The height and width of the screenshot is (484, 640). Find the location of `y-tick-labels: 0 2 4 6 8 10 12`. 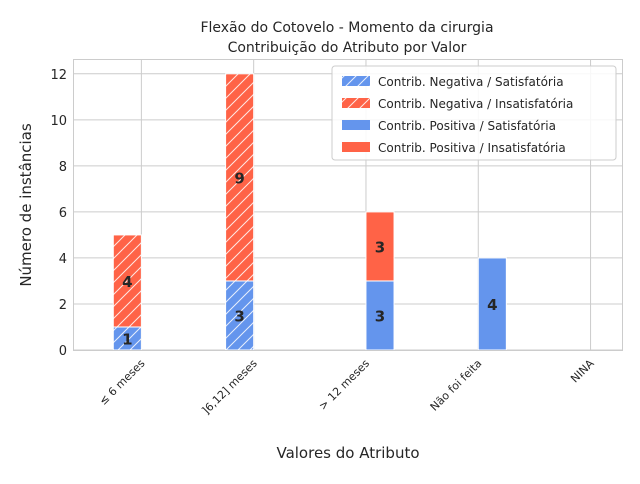

y-tick-labels: 0 2 4 6 8 10 12 is located at coordinates (58, 213).